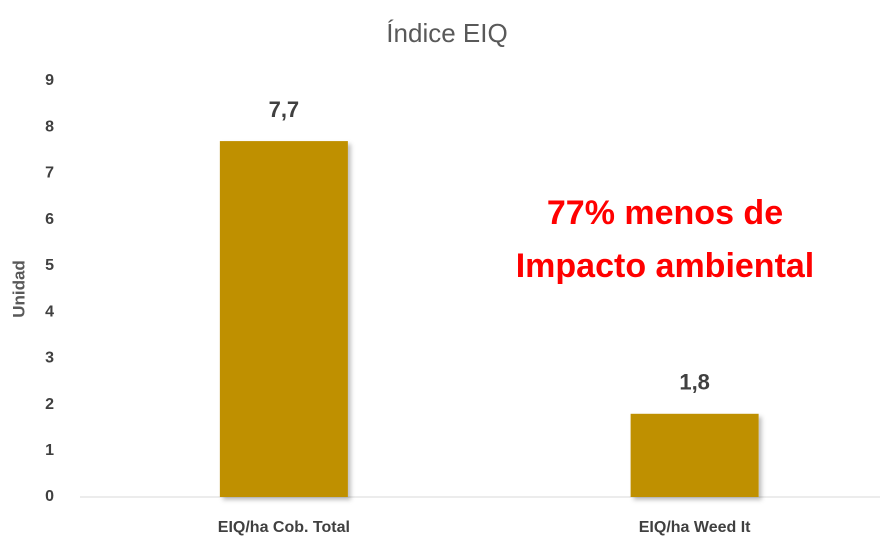 This screenshot has height=542, width=894. Describe the element at coordinates (49, 358) in the screenshot. I see `y-tick-label: 3` at that location.